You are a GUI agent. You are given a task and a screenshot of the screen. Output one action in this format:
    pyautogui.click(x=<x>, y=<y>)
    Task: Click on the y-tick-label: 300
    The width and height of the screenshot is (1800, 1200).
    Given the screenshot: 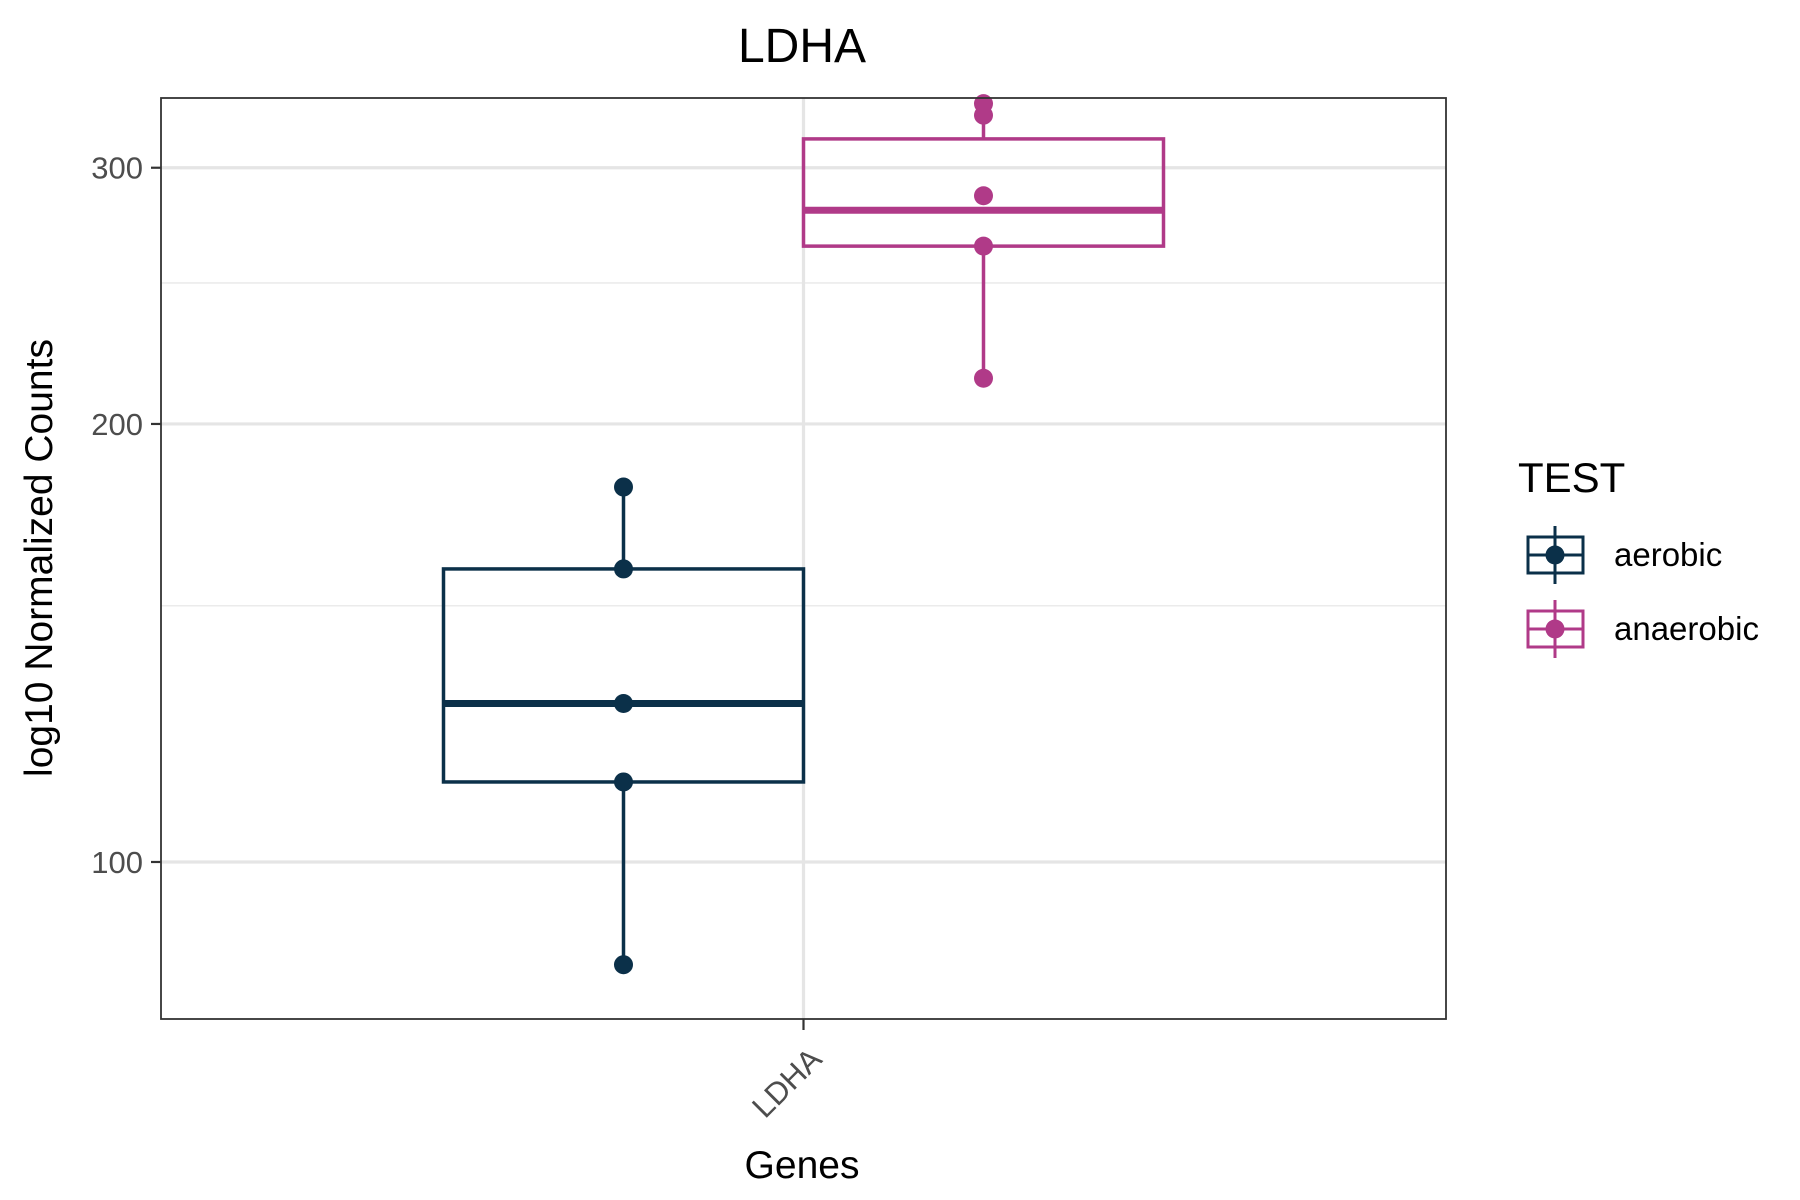 What is the action you would take?
    pyautogui.click(x=117, y=168)
    